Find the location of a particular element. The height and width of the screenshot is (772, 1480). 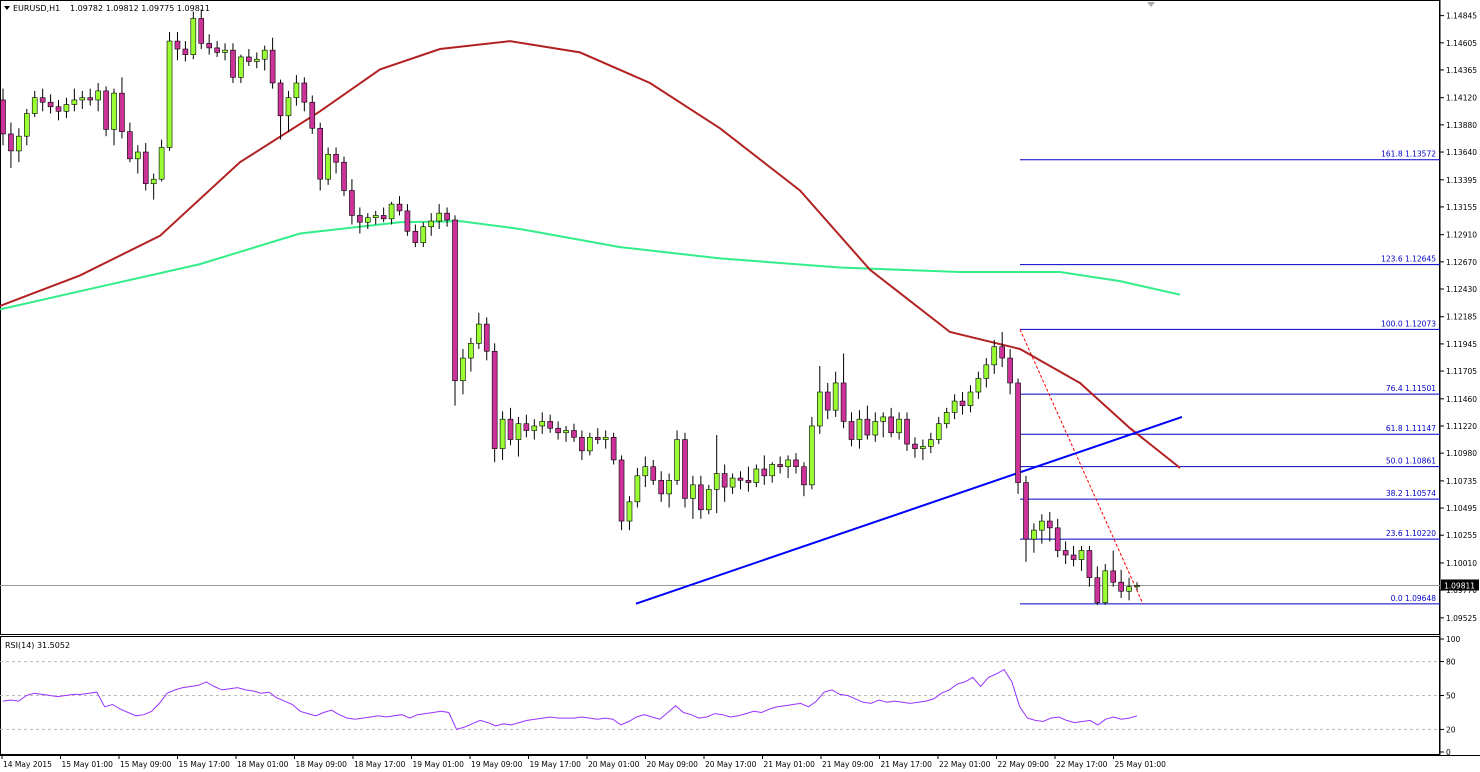

price-tick-label: 1.13395 is located at coordinates (1461, 180).